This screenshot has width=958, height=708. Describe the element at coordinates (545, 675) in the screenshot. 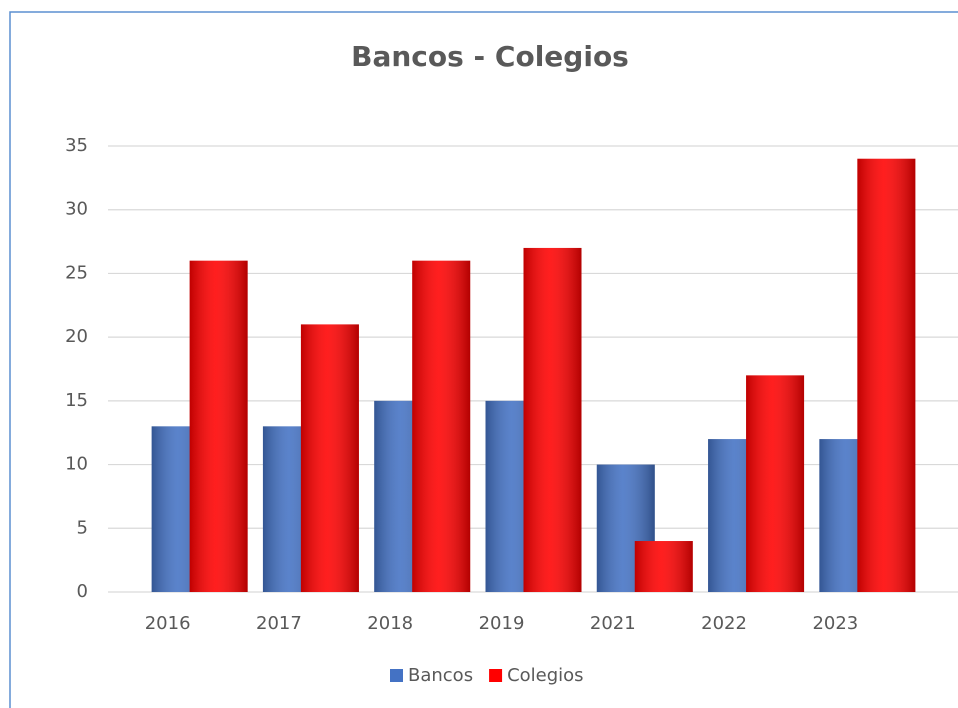

I see `legend-label: Colegios` at that location.